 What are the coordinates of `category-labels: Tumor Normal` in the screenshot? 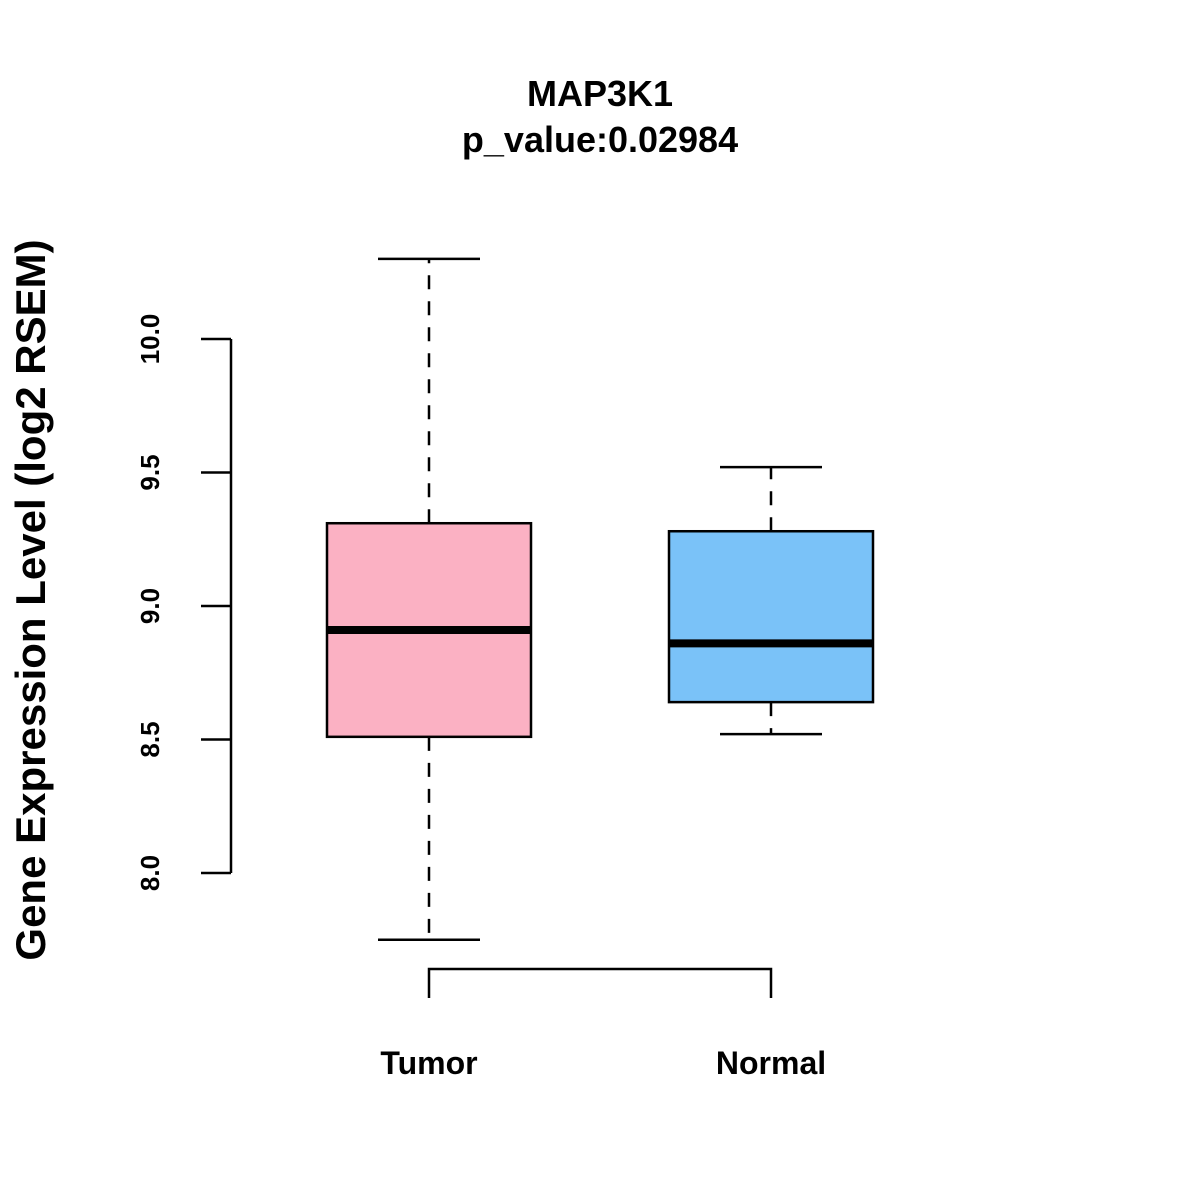 It's located at (603, 1063).